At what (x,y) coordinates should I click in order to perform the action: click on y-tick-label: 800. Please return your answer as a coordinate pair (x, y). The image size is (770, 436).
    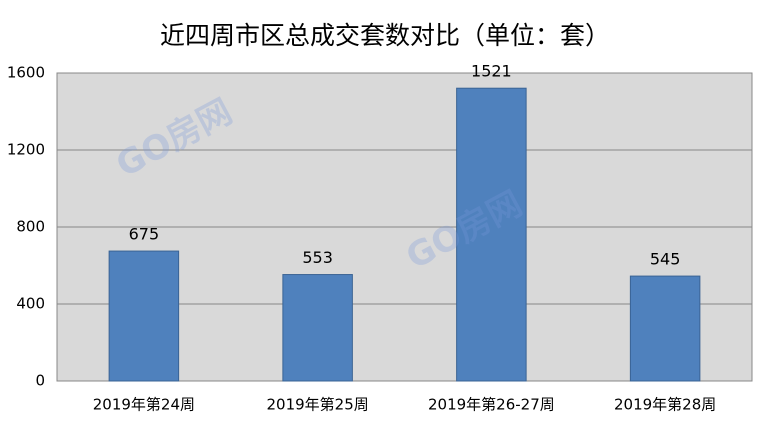
    Looking at the image, I should click on (30, 227).